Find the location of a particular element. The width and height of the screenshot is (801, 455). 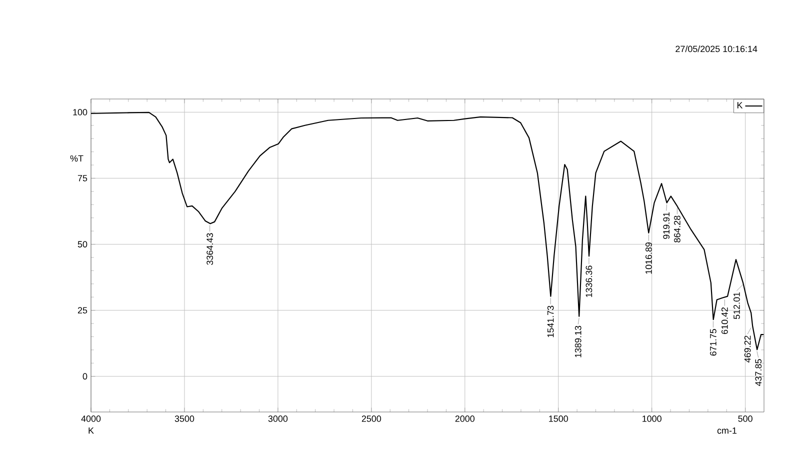

x-tick-label: 2500 is located at coordinates (372, 419).